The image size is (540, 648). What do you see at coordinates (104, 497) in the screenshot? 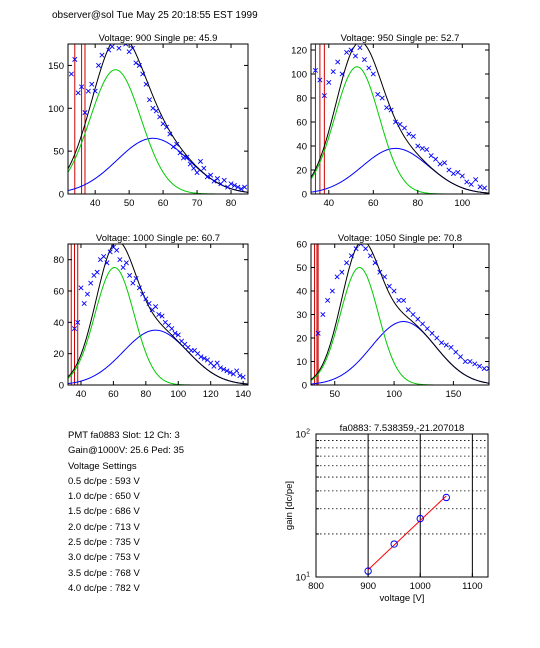
I see `setting-line: 1.0 dc/pe : 650 V` at bounding box center [104, 497].